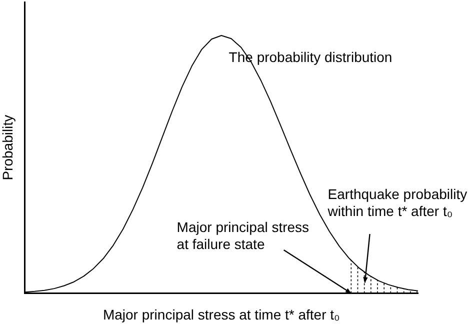 This screenshot has width=474, height=324. What do you see at coordinates (8, 147) in the screenshot?
I see `y-axis-title: Probability` at bounding box center [8, 147].